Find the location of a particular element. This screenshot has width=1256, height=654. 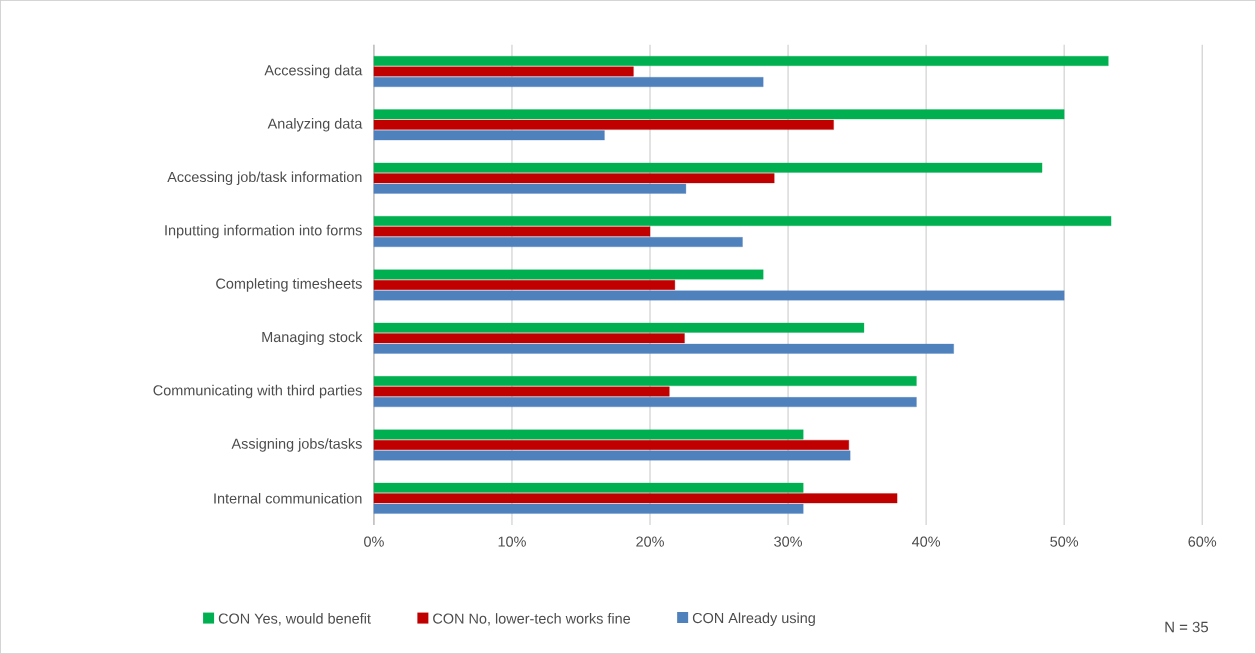

x-tick-label: 10% is located at coordinates (512, 541).